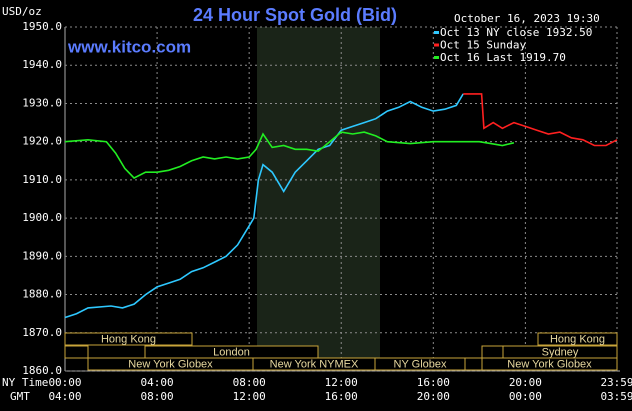 This screenshot has height=411, width=632. Describe the element at coordinates (157, 396) in the screenshot. I see `x2-tick-label: 08:00` at that location.